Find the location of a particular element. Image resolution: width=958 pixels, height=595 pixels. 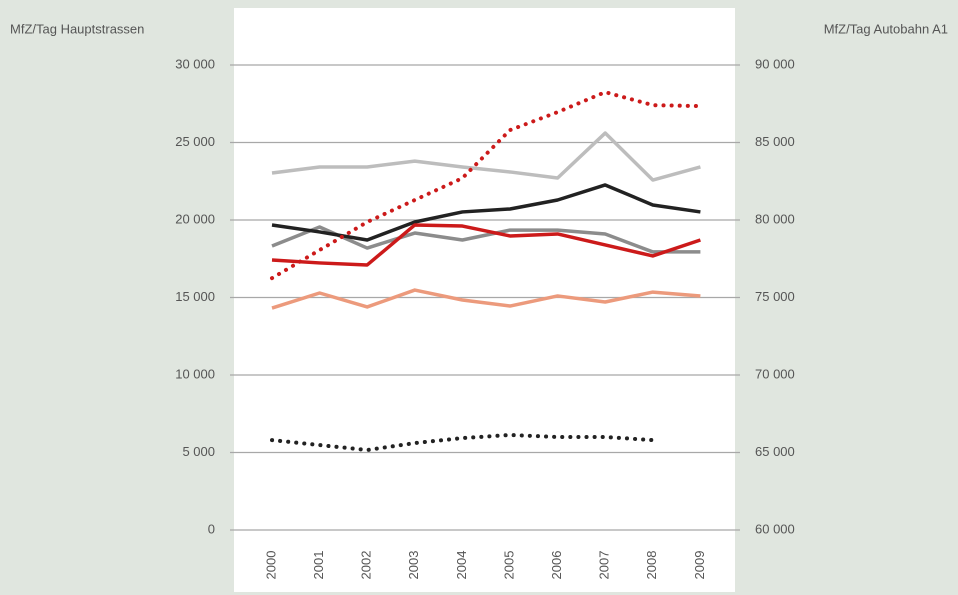

y2-tick-label: 70 000 is located at coordinates (775, 373).